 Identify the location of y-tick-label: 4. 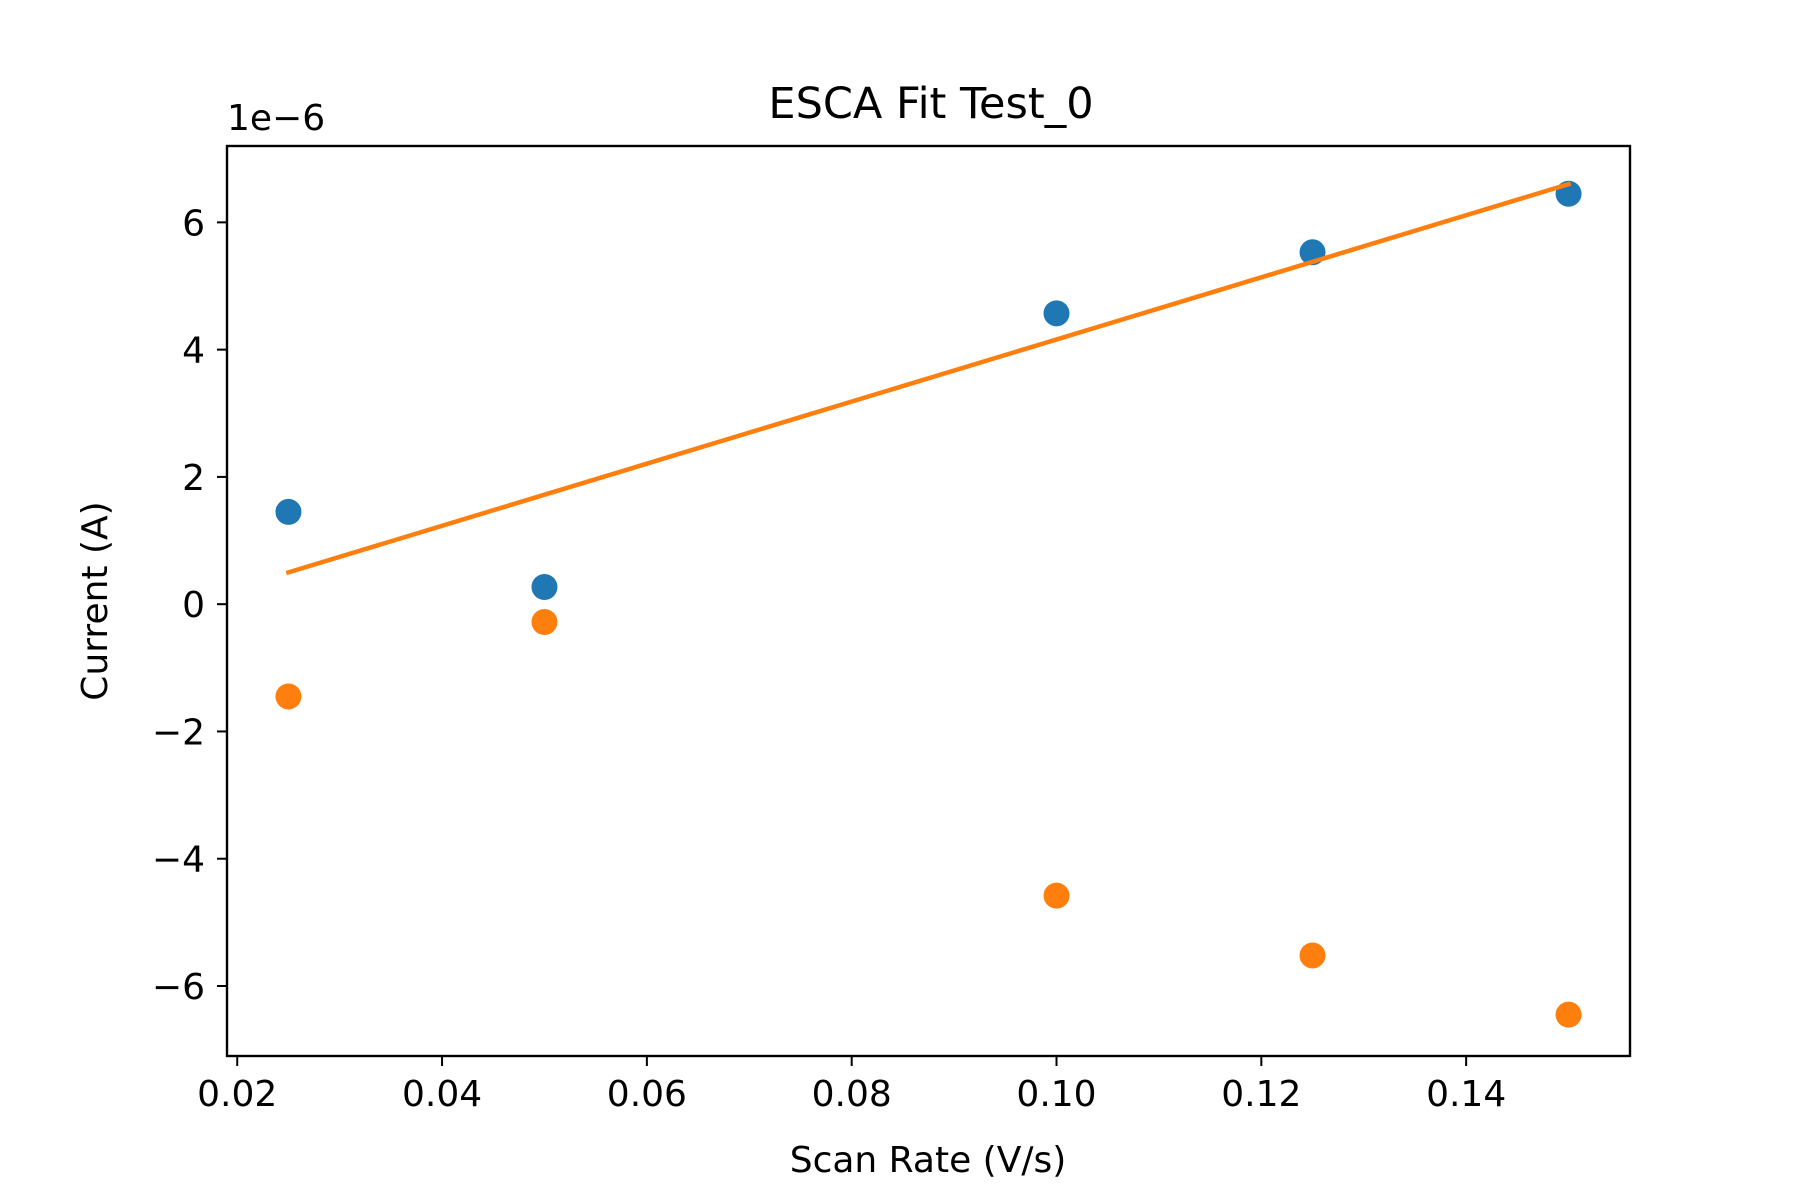
(193, 351).